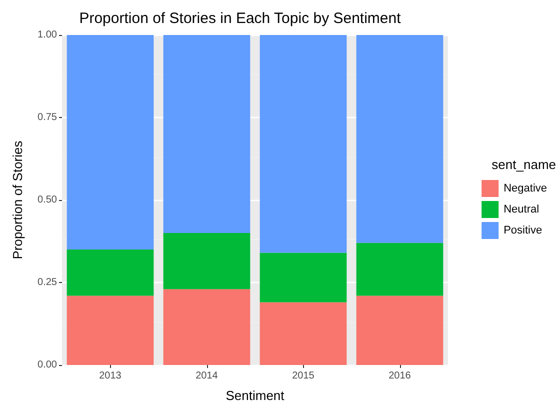 This screenshot has height=407, width=558. I want to click on y-tick-label: 0.50, so click(48, 200).